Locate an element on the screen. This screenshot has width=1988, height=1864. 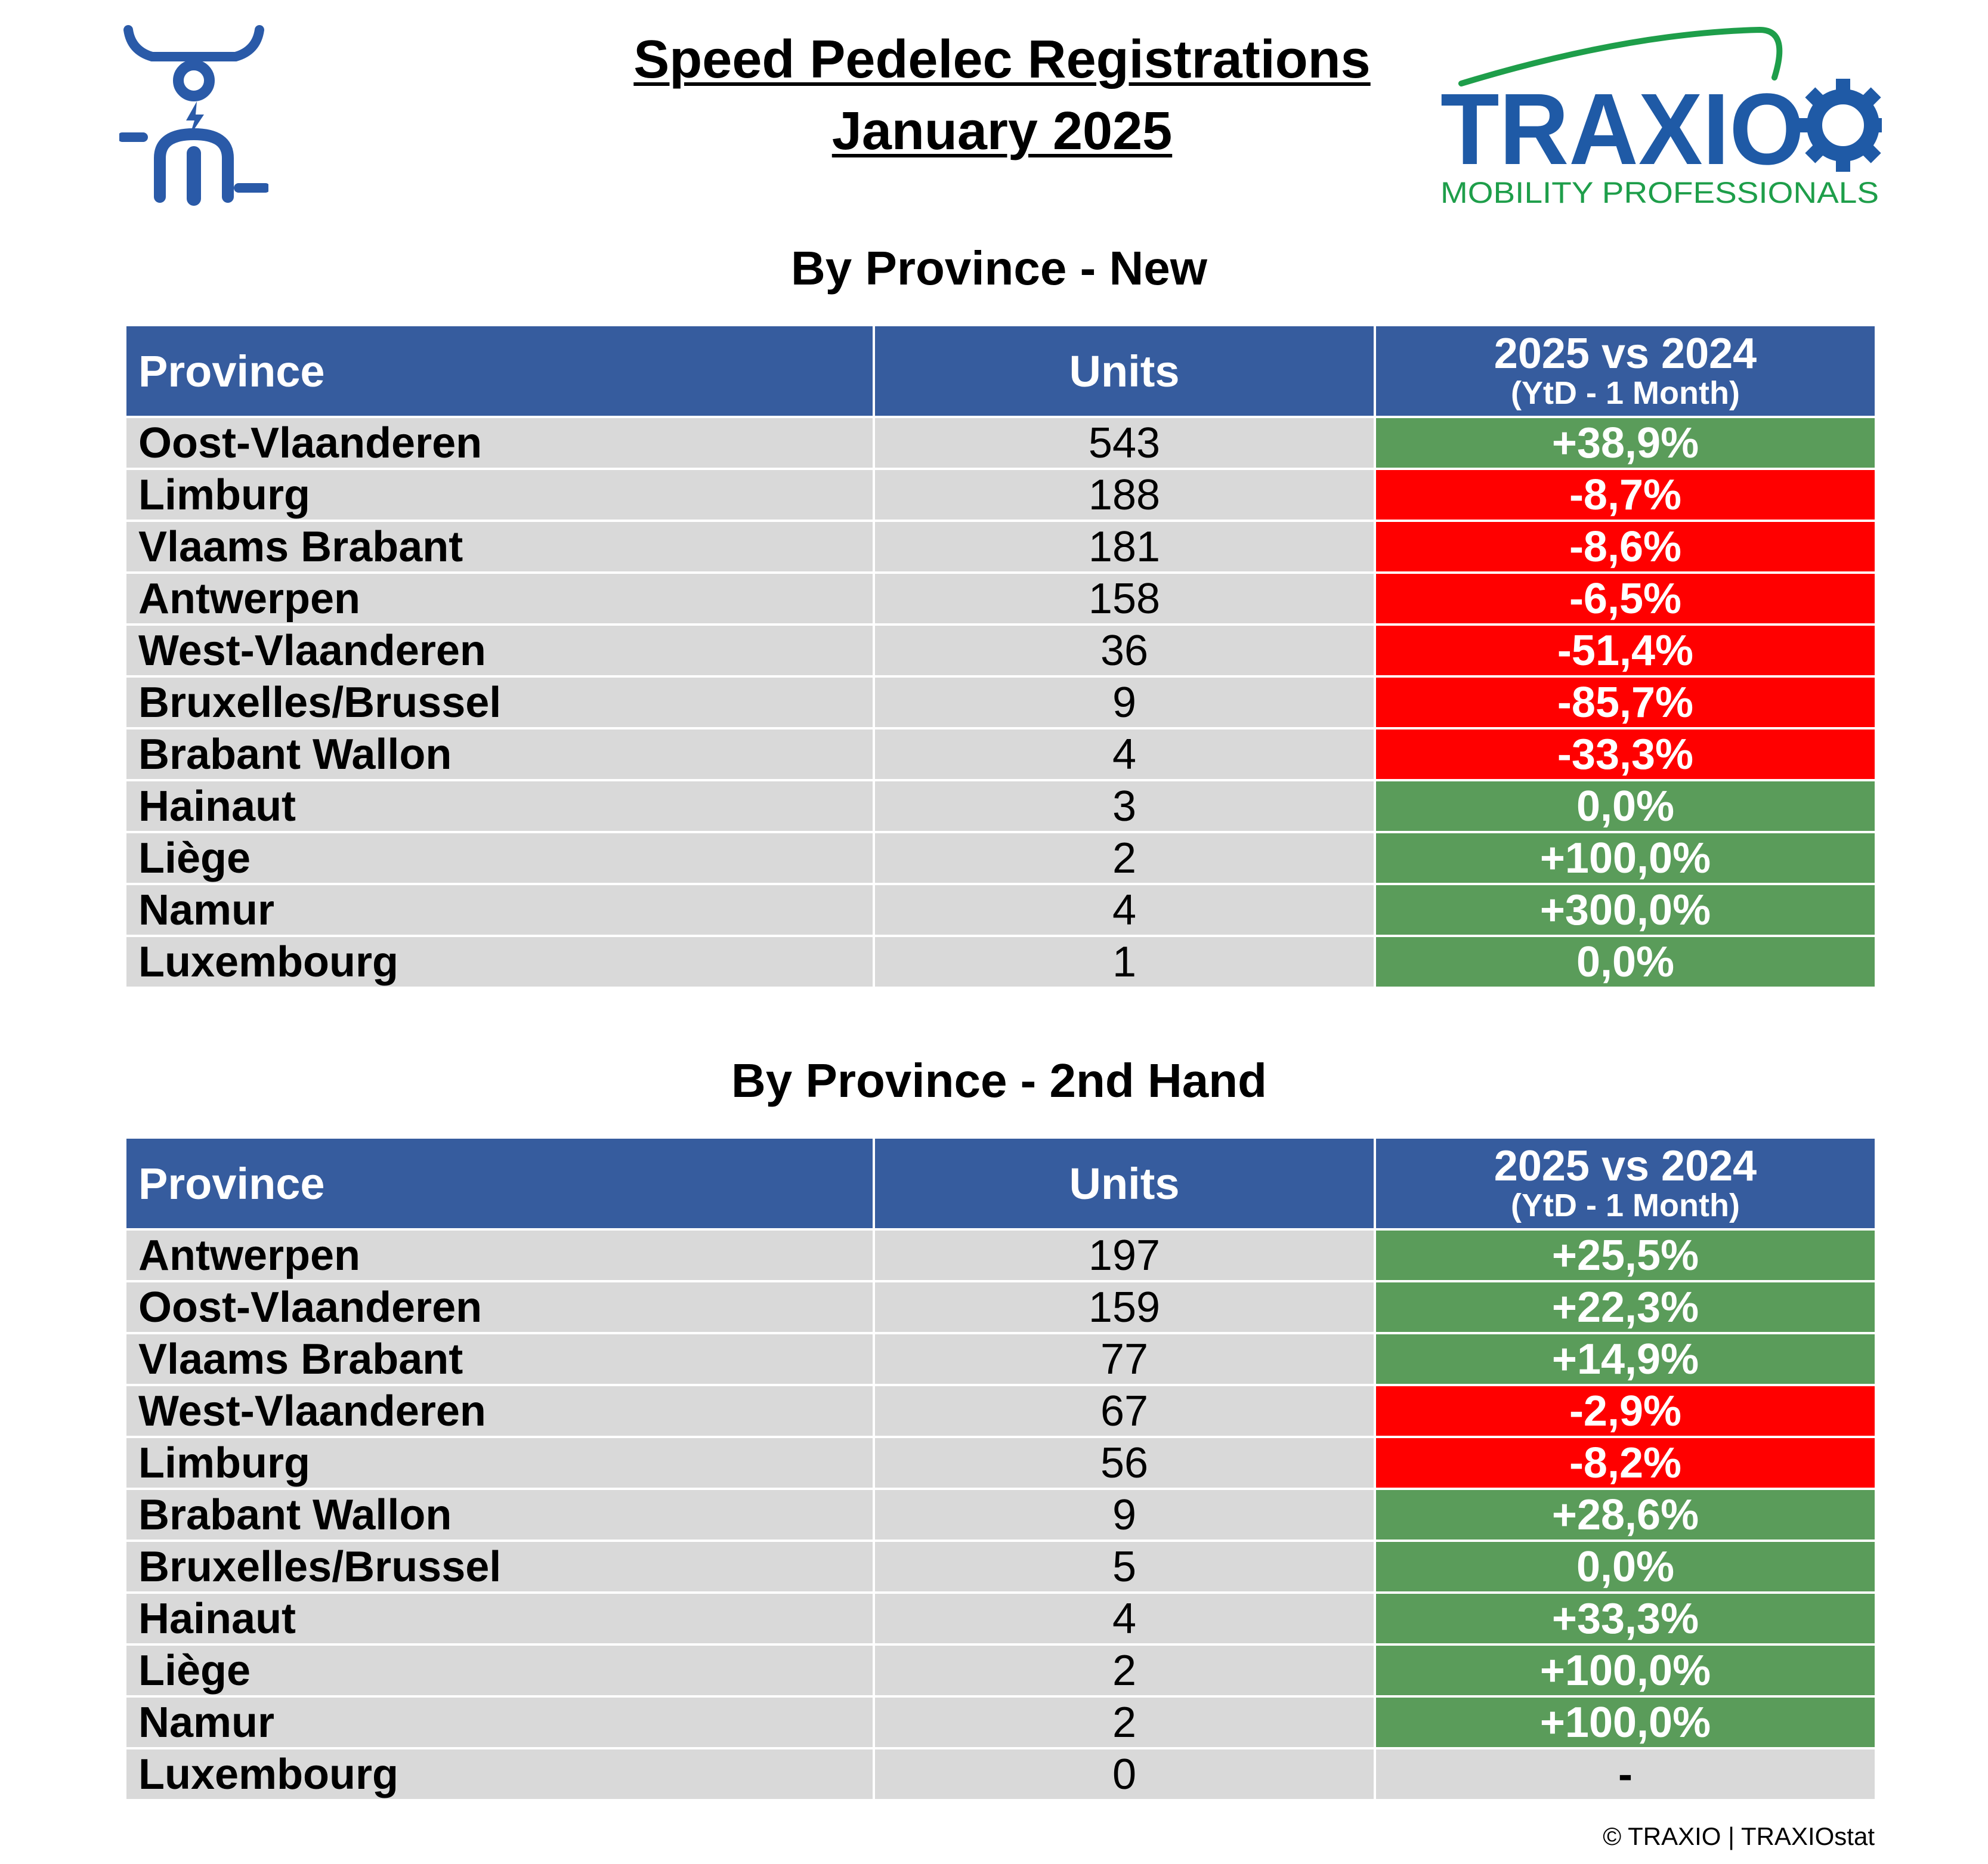
units-cell: 197 is located at coordinates (1124, 1255).